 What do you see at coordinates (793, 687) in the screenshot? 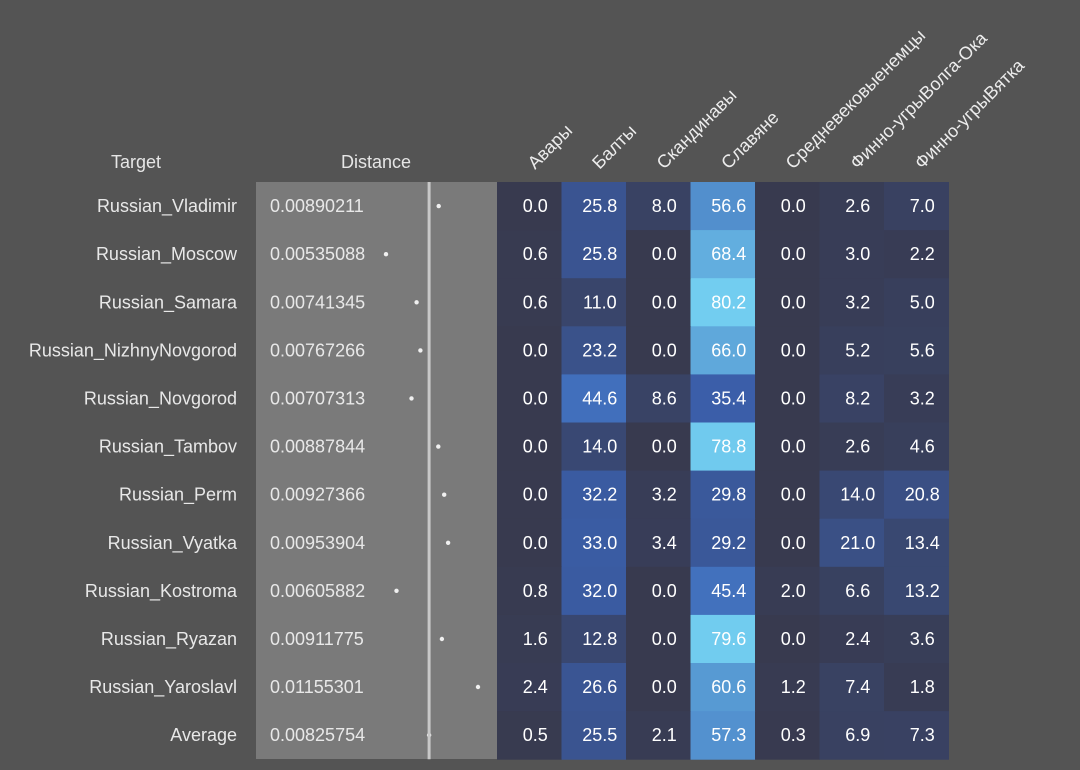
I see `cell-value: 1.2` at bounding box center [793, 687].